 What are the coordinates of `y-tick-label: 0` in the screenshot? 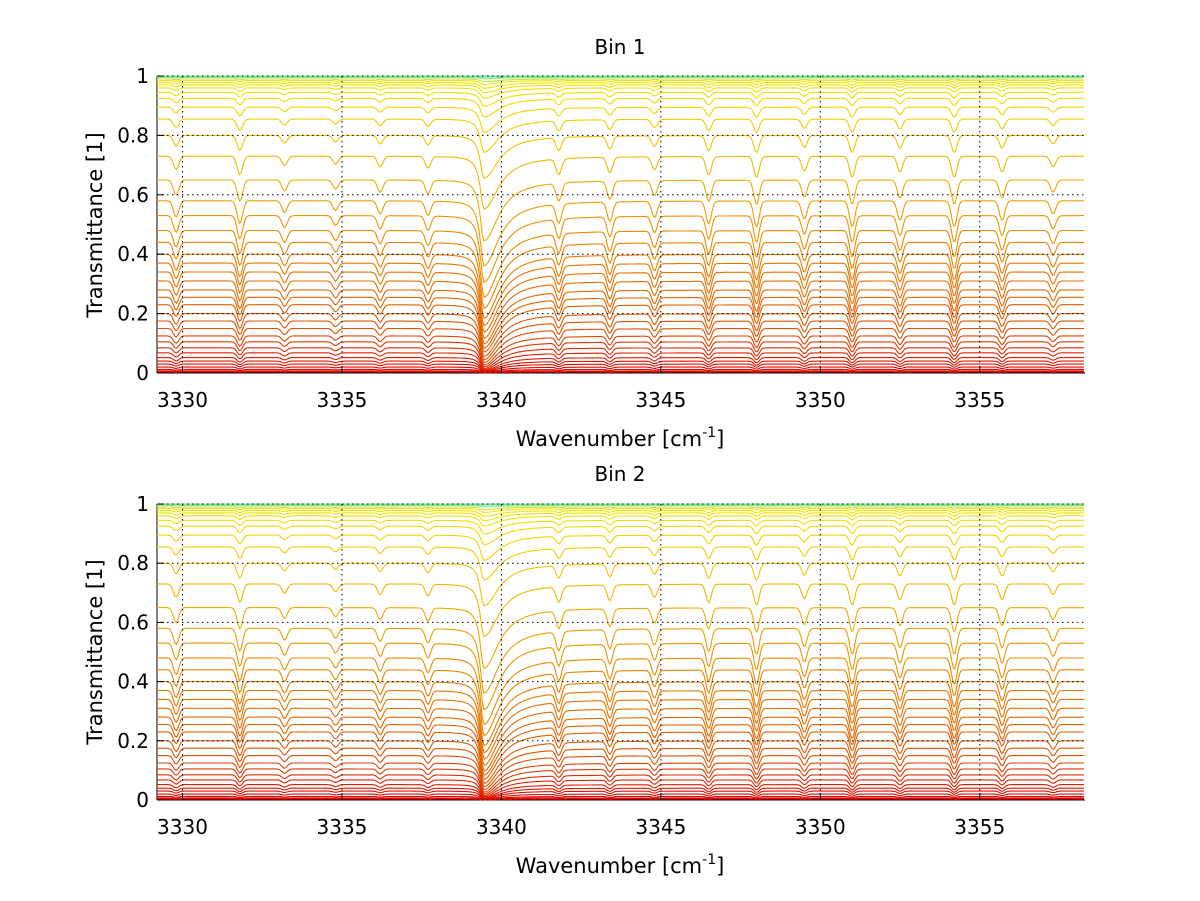 It's located at (142, 373).